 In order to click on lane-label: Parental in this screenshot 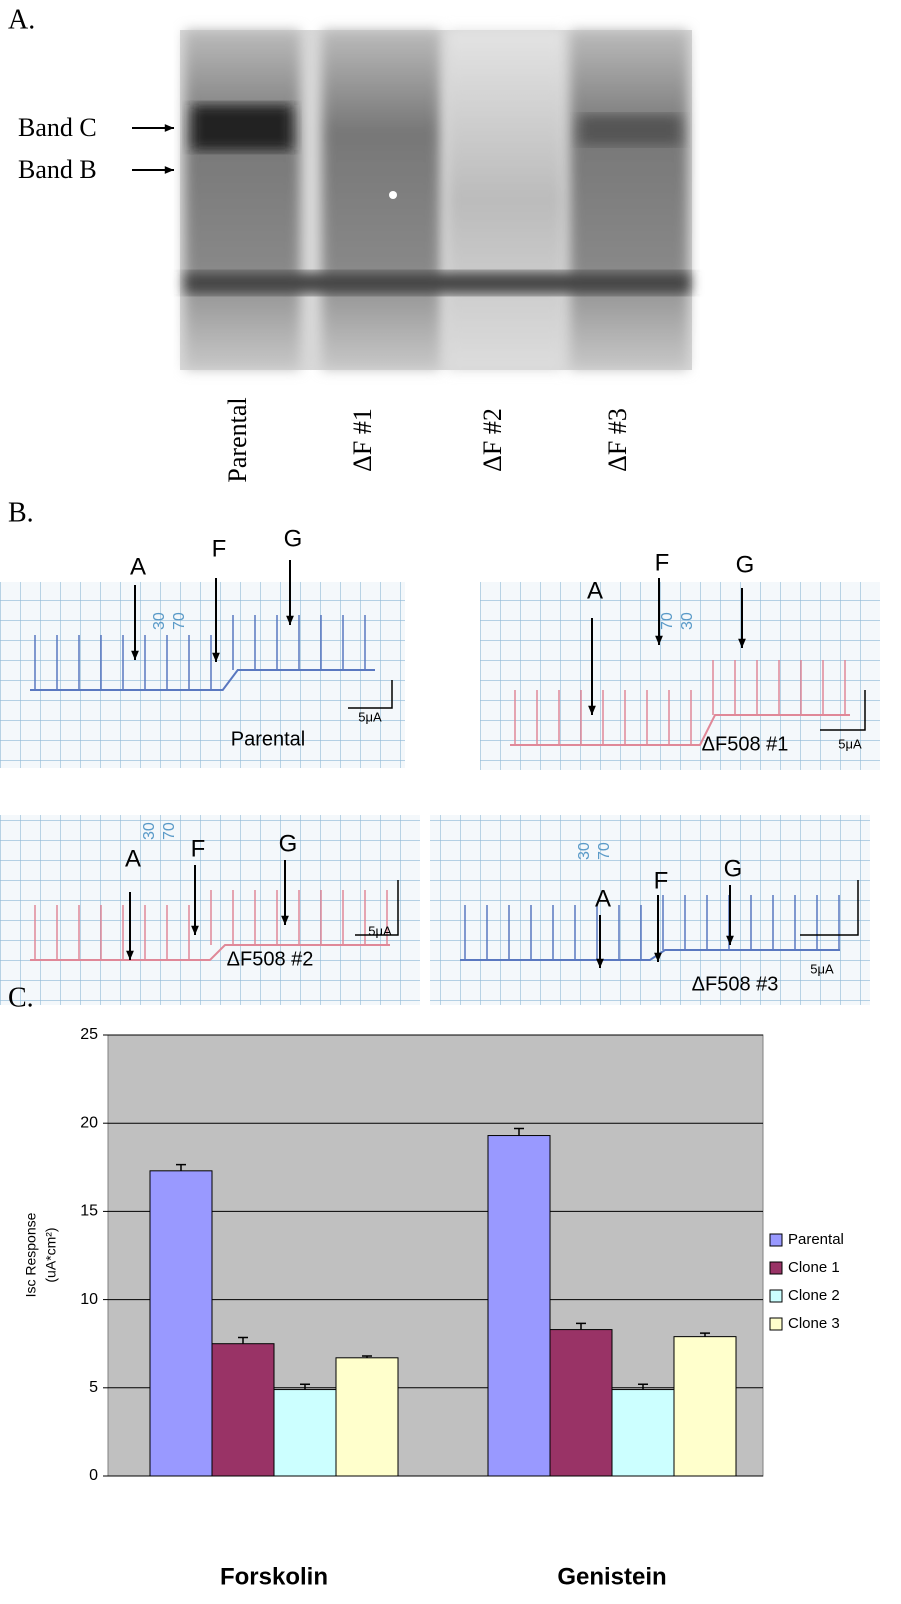, I will do `click(237, 439)`.